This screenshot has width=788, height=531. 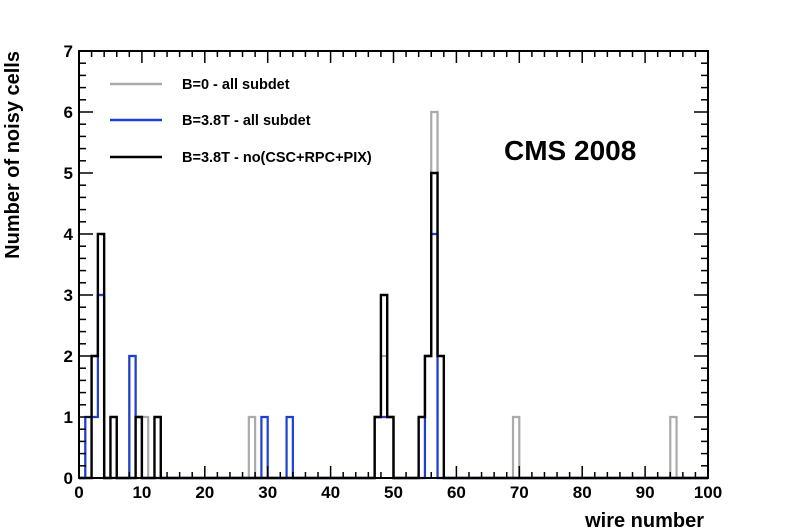 What do you see at coordinates (68, 112) in the screenshot?
I see `y-tick-label: 6` at bounding box center [68, 112].